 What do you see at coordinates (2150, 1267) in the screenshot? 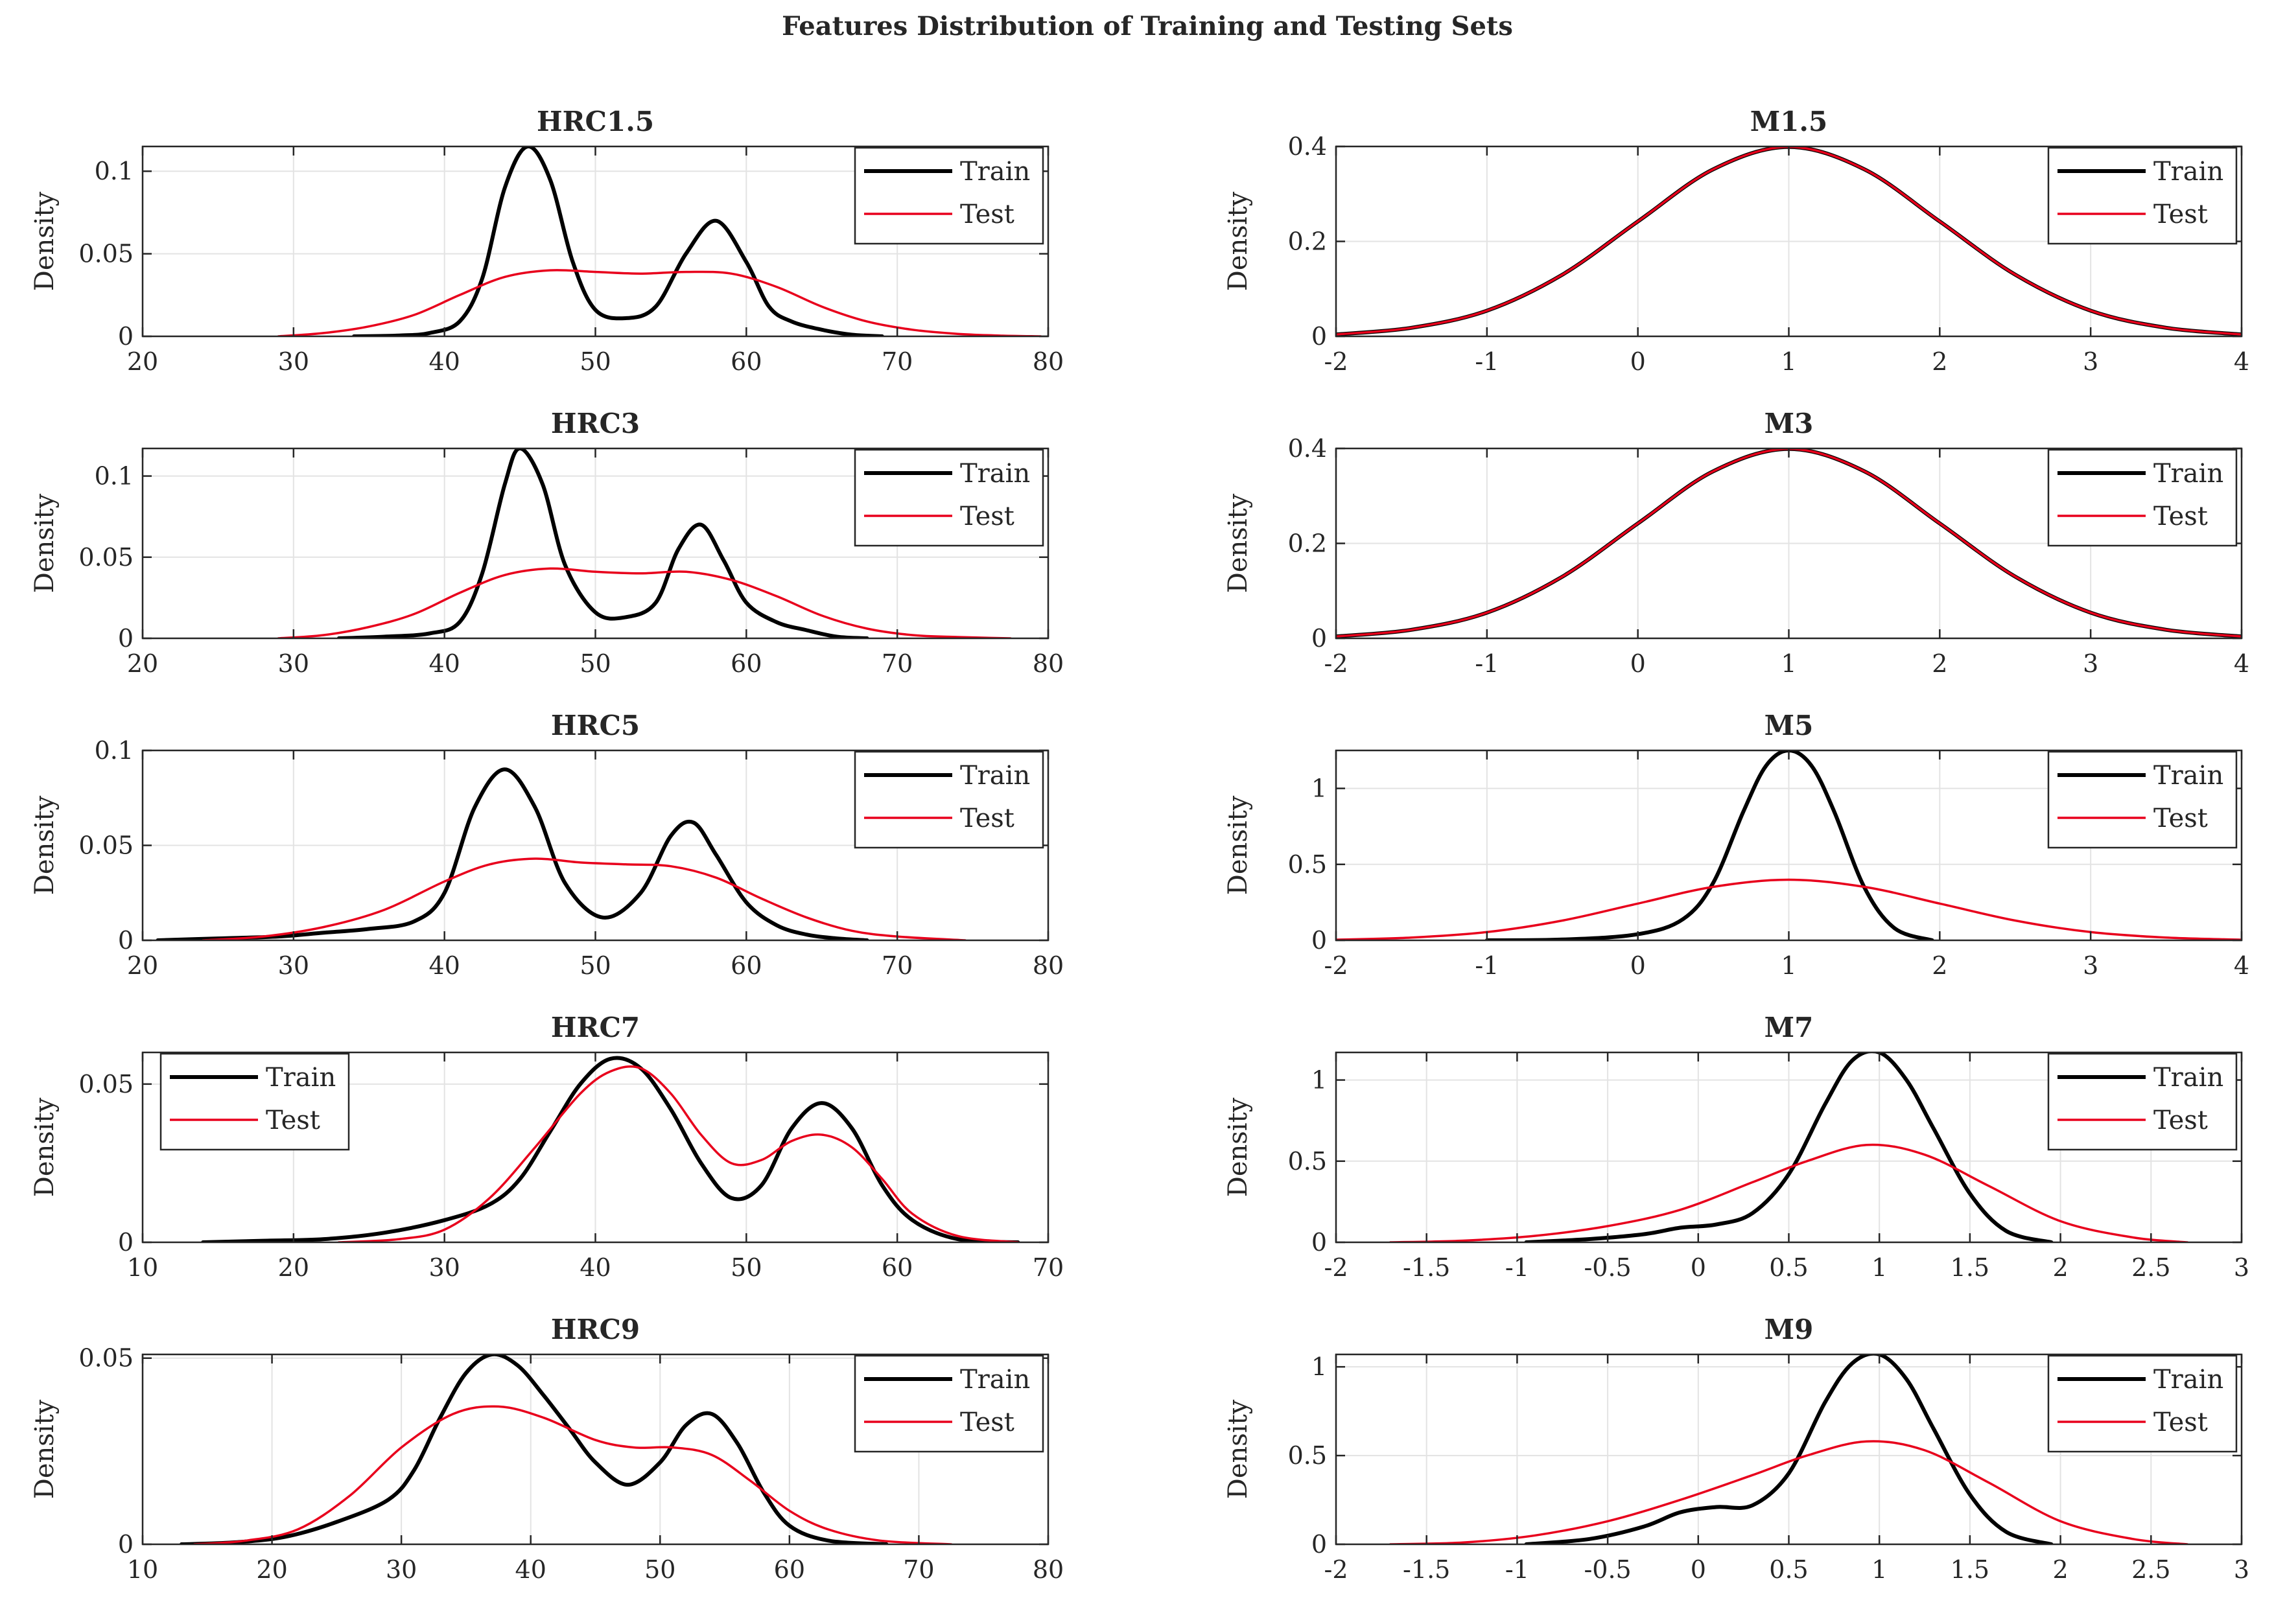
I see `x-tick-label-2-5: 2.5` at bounding box center [2150, 1267].